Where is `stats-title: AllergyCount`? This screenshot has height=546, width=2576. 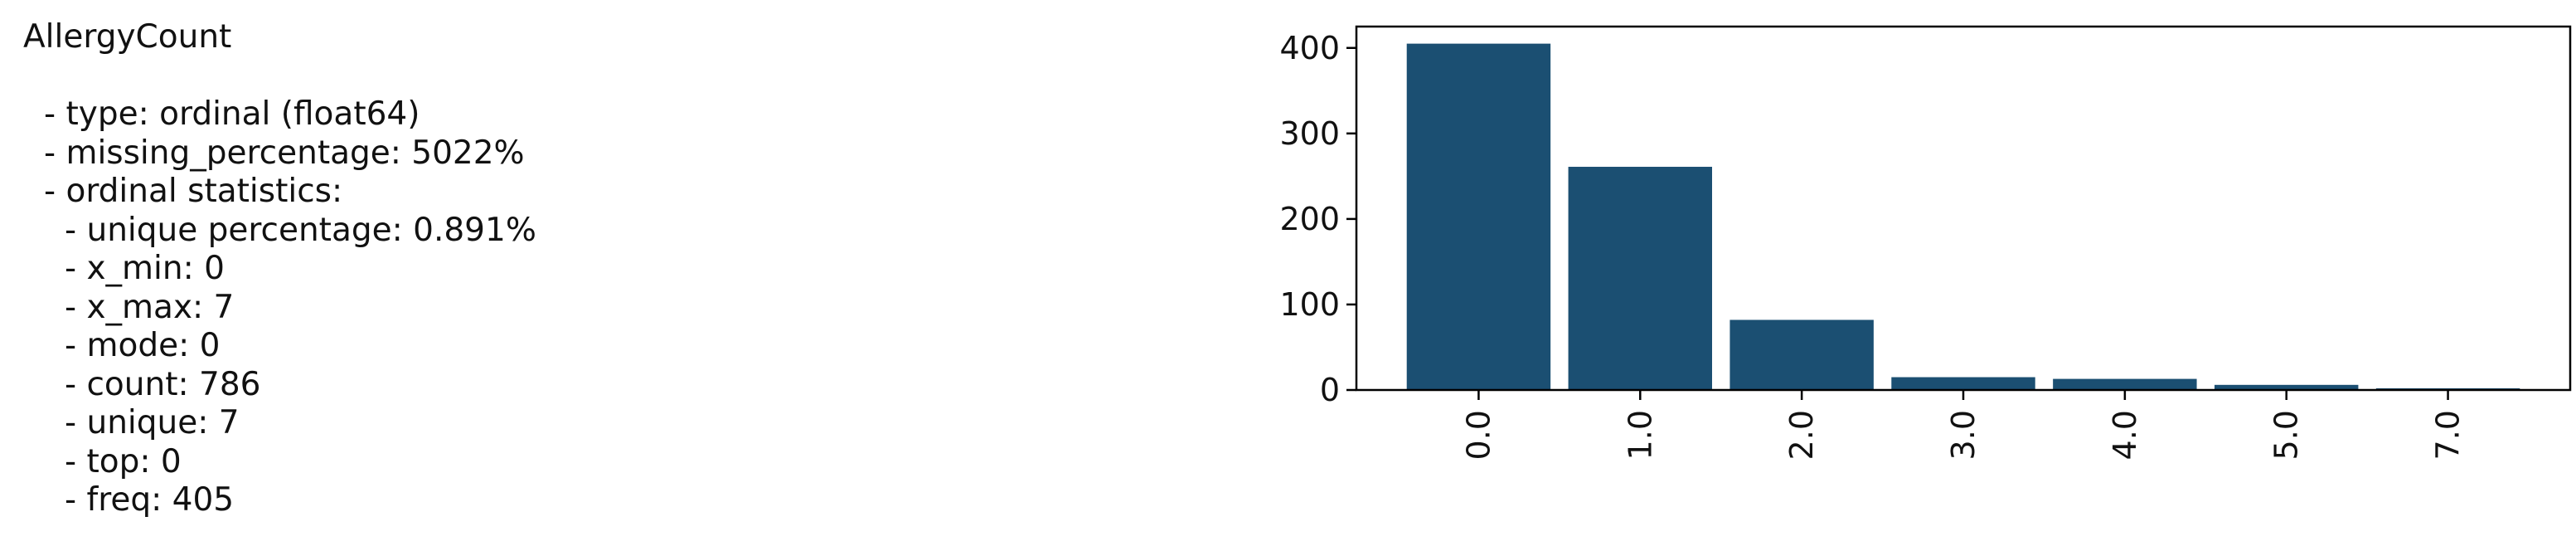 stats-title: AllergyCount is located at coordinates (127, 37).